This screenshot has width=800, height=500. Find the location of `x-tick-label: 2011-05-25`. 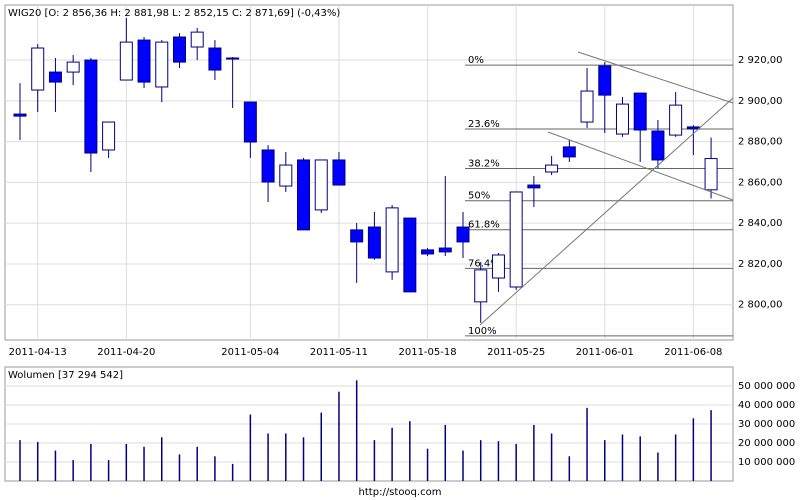

x-tick-label: 2011-05-25 is located at coordinates (516, 352).